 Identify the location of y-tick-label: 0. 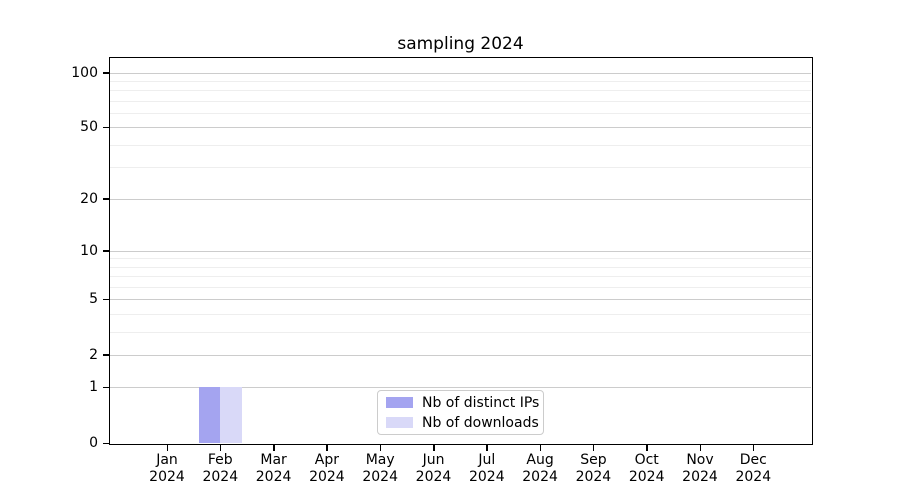
(93, 443).